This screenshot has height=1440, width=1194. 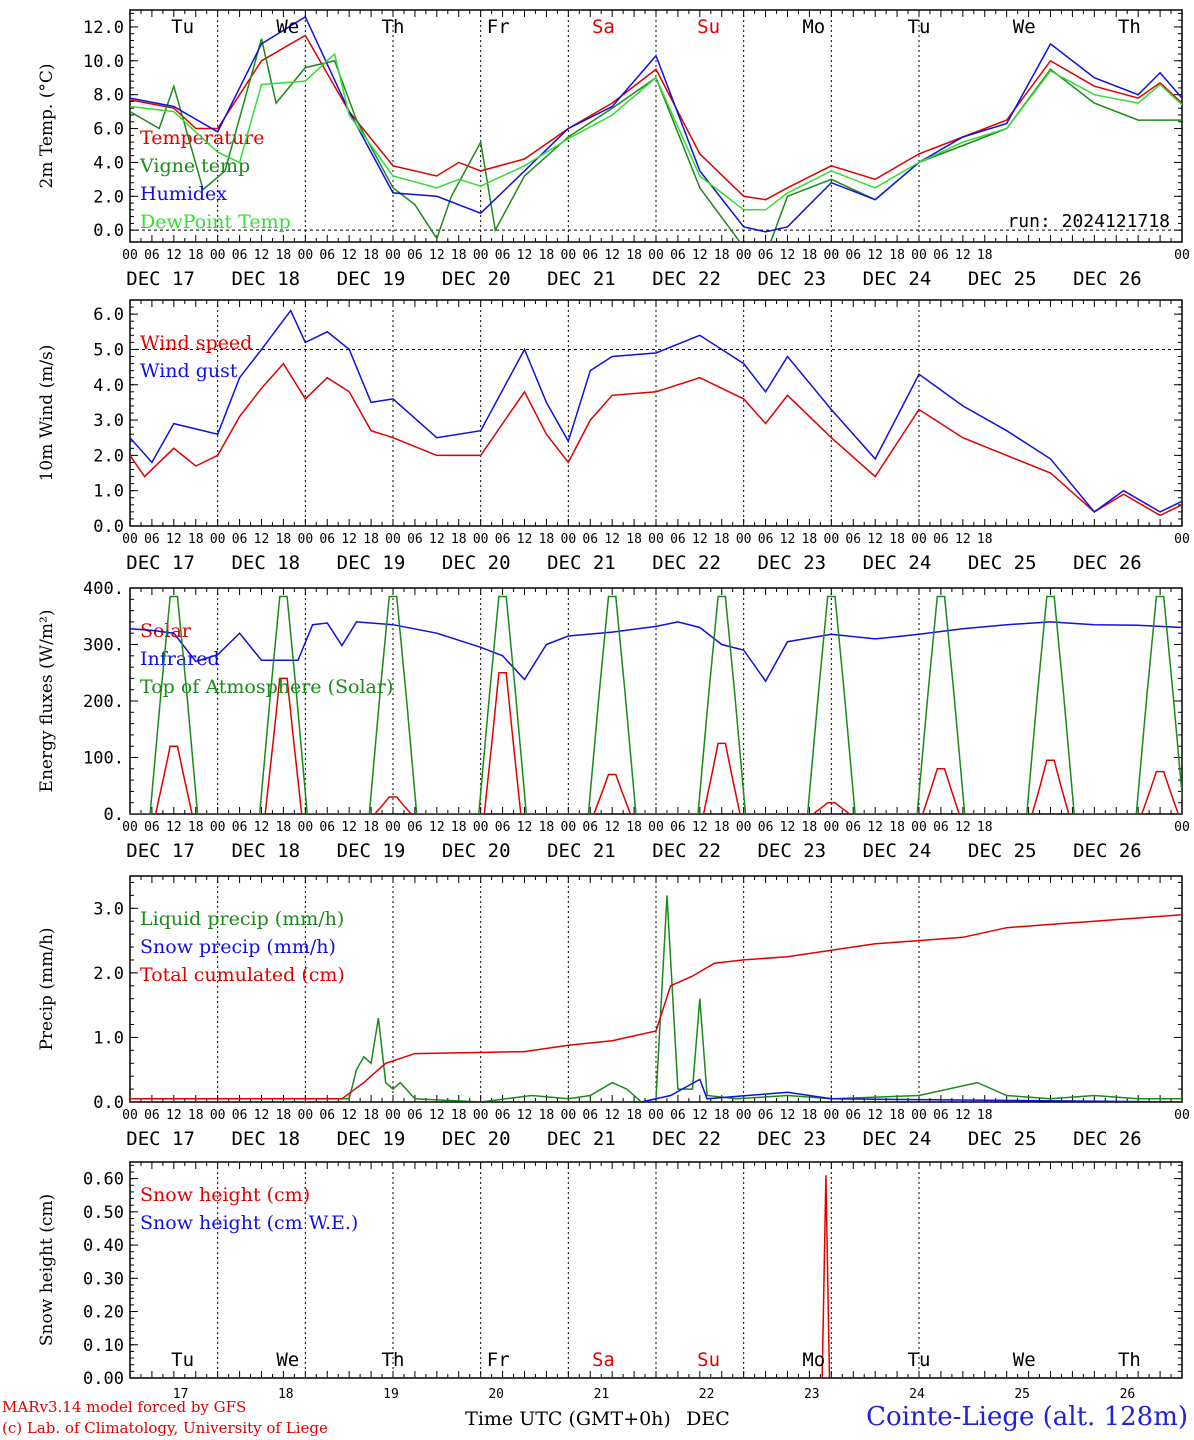 I want to click on series-line-dewpoint-temp, so click(x=656, y=131).